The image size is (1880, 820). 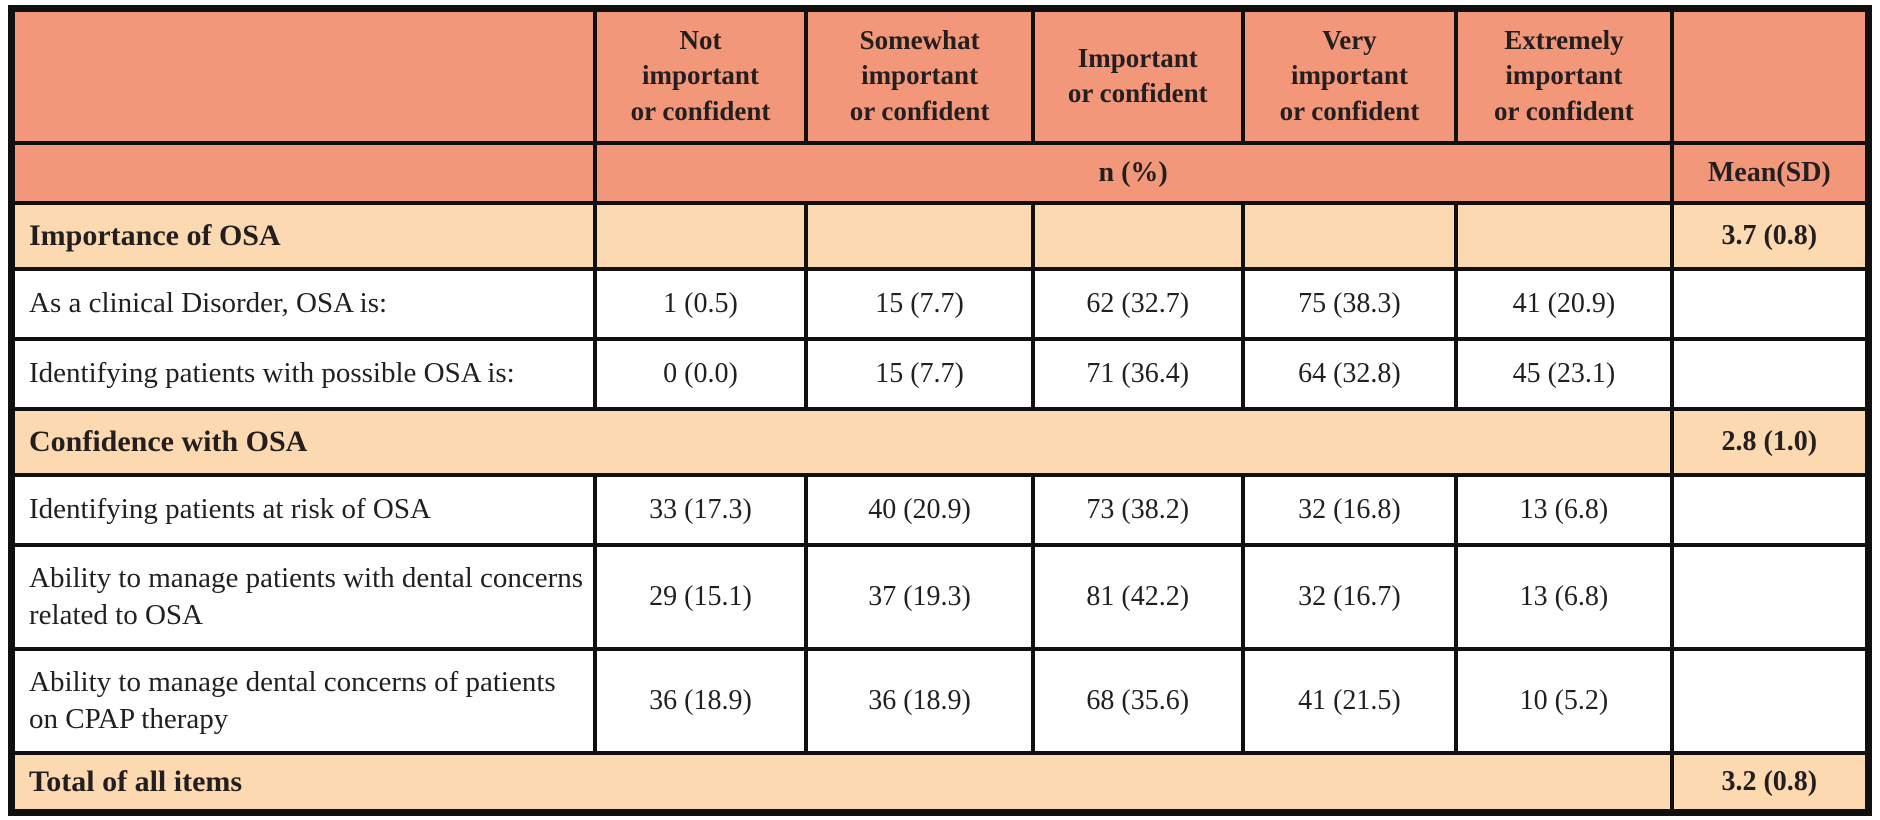 What do you see at coordinates (1770, 172) in the screenshot?
I see `subheader-mean-sd: Mean(SD)` at bounding box center [1770, 172].